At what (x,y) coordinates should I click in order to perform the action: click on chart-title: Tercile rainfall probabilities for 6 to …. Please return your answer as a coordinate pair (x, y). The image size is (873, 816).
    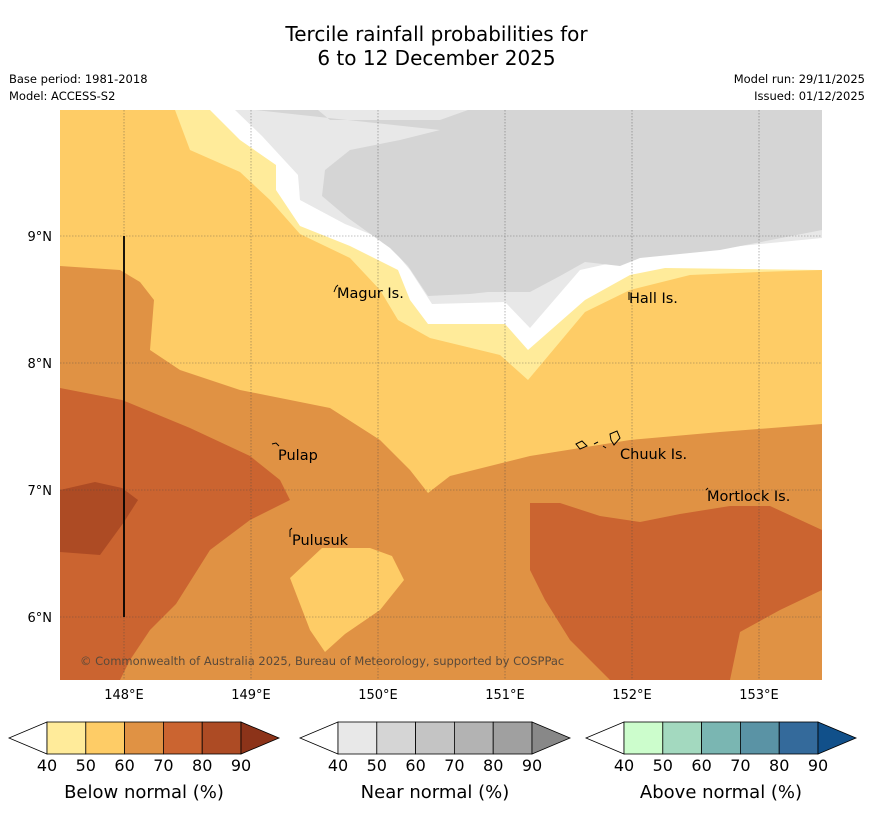
    Looking at the image, I should click on (436, 46).